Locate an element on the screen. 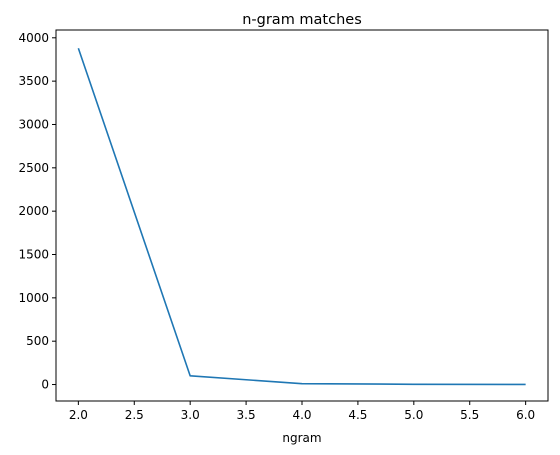 Image resolution: width=560 pixels, height=455 pixels. x-tick-label: 4.5 is located at coordinates (357, 415).